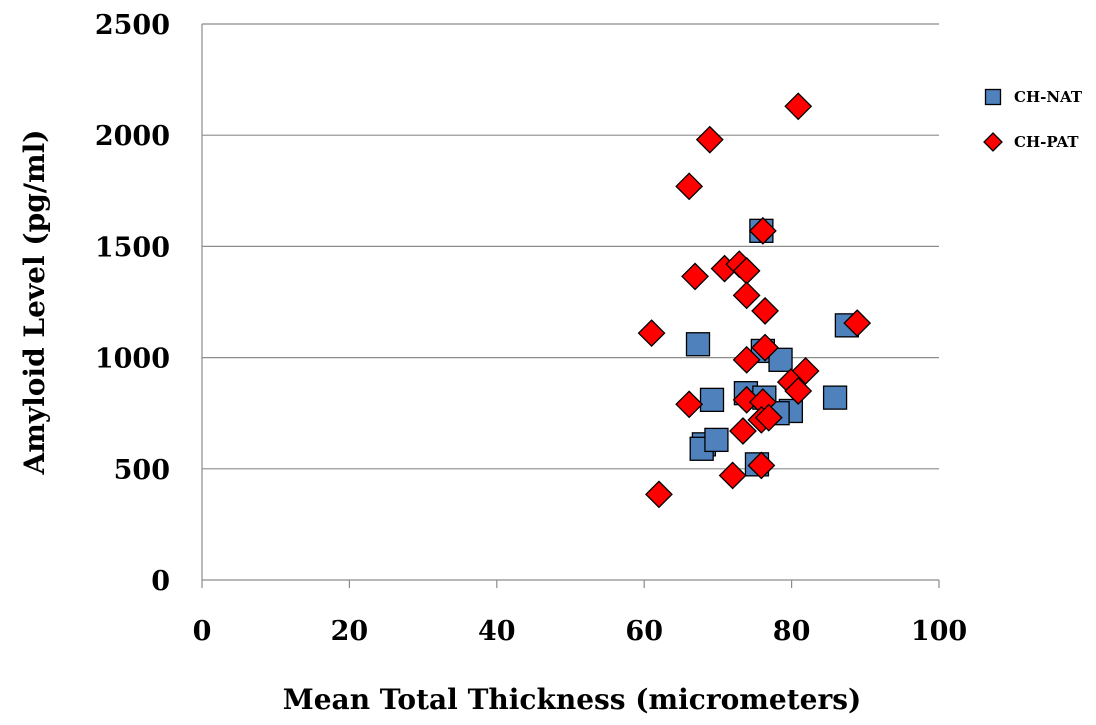  I want to click on legend-label: CH-NAT, so click(1048, 97).